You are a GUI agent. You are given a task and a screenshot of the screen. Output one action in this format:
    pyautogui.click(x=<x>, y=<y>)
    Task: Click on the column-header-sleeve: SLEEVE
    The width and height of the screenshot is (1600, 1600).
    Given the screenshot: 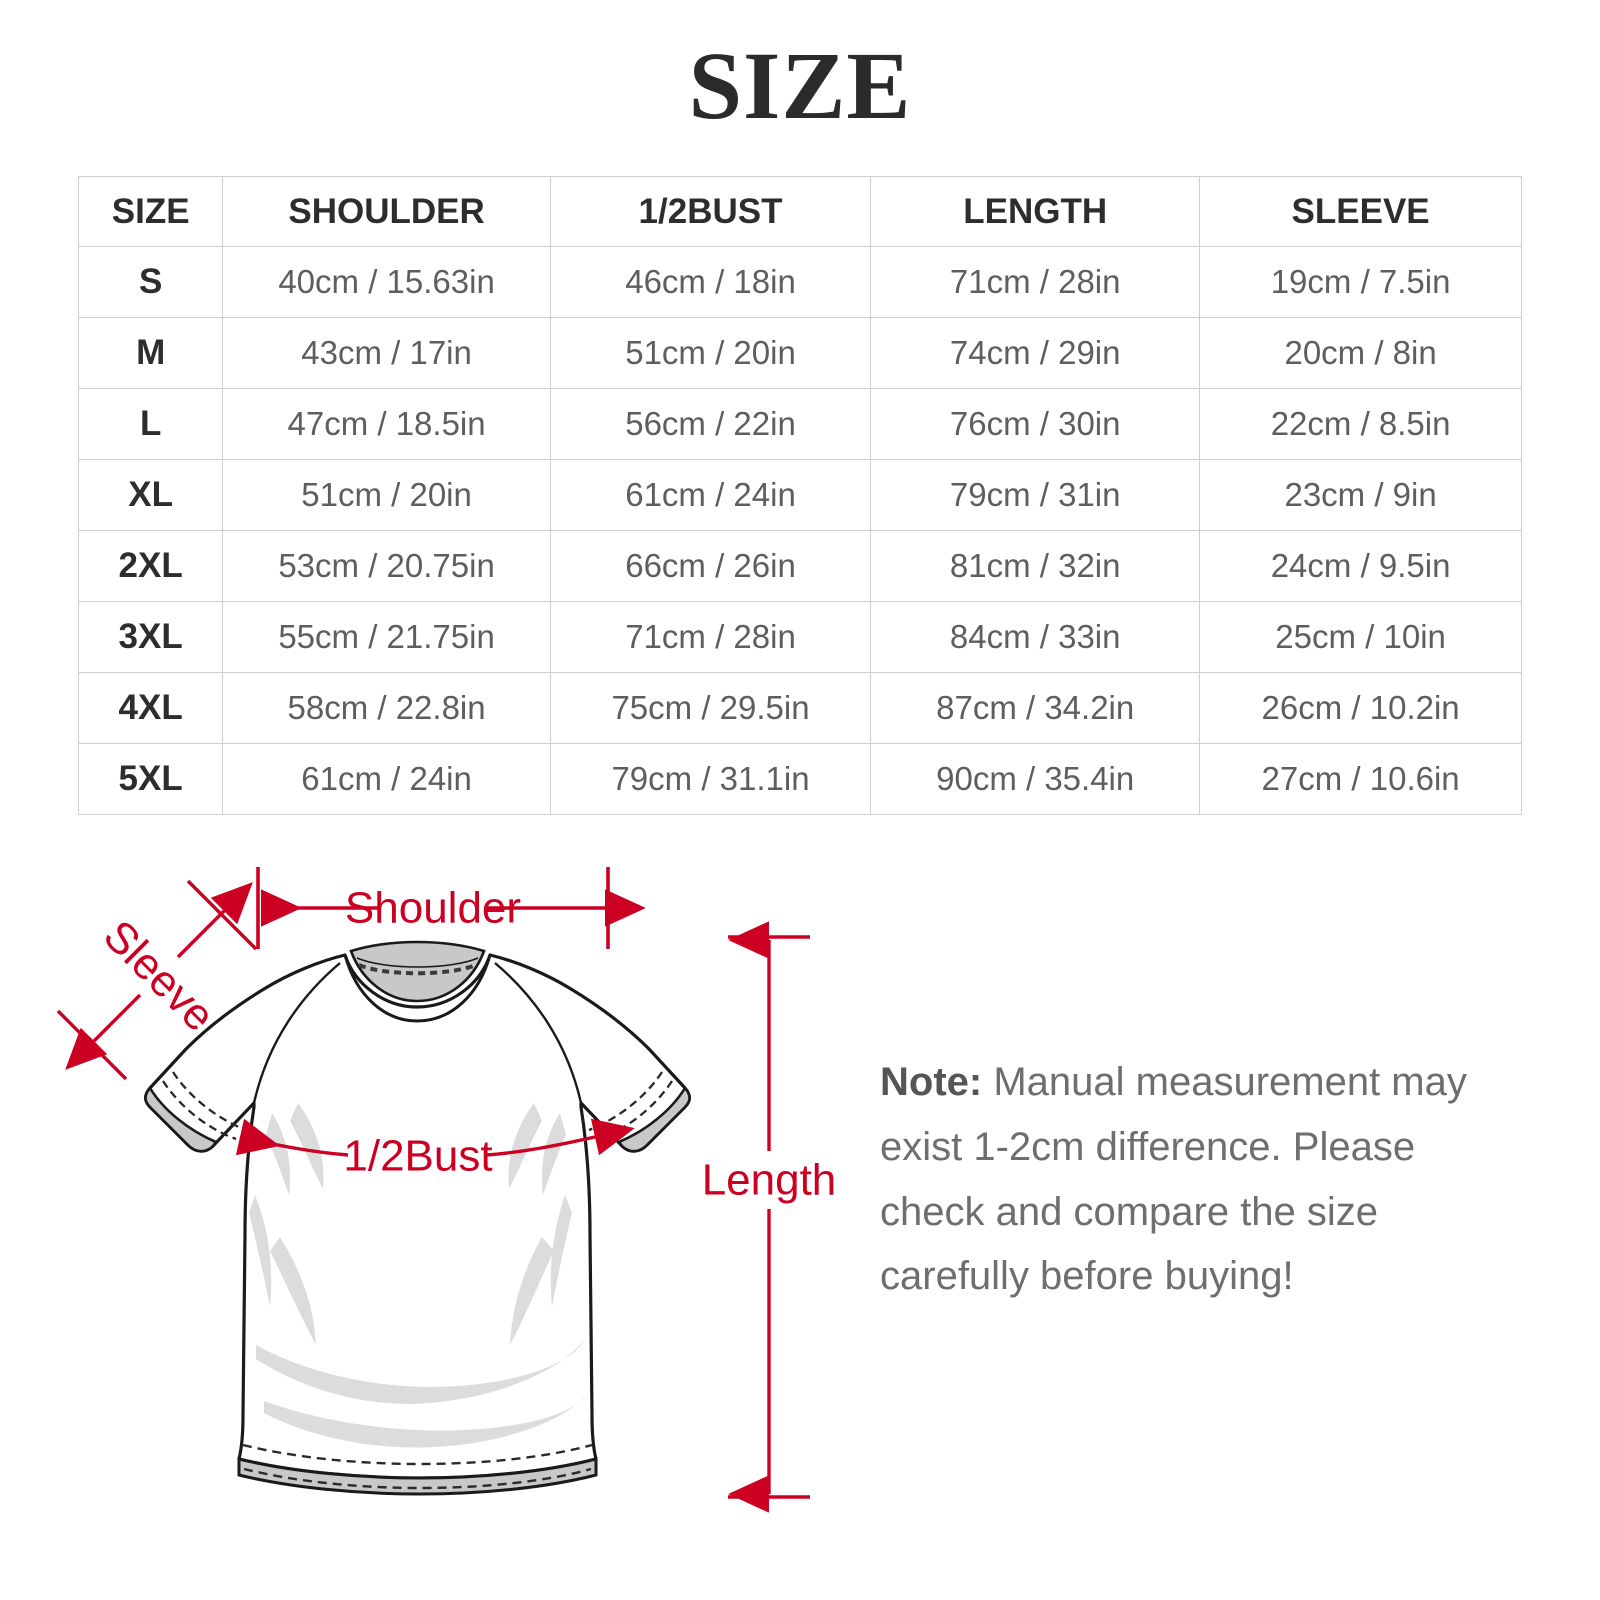 What is the action you would take?
    pyautogui.click(x=1360, y=211)
    